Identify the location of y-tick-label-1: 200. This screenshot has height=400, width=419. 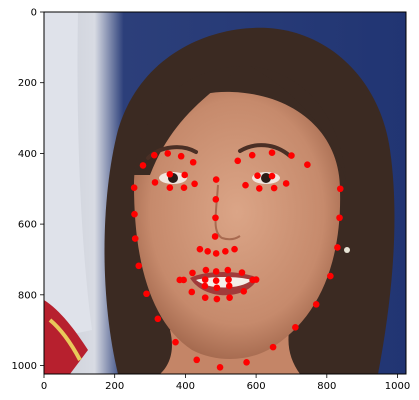
(27, 83).